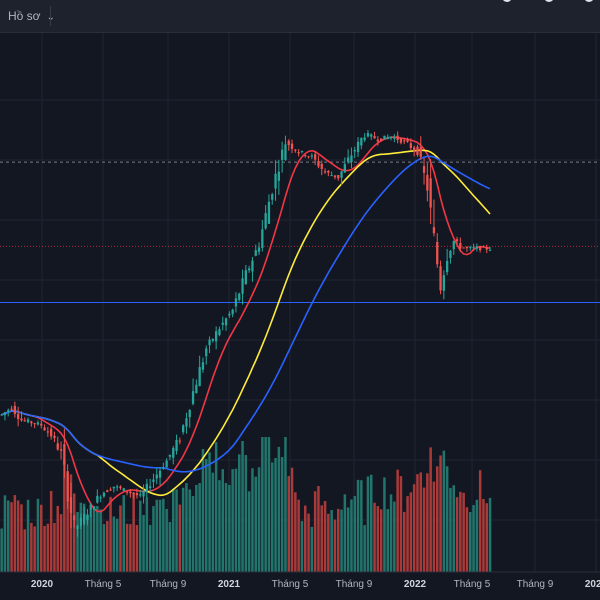  I want to click on top-toolbar: Hồ sơ⌄, so click(300, 16).